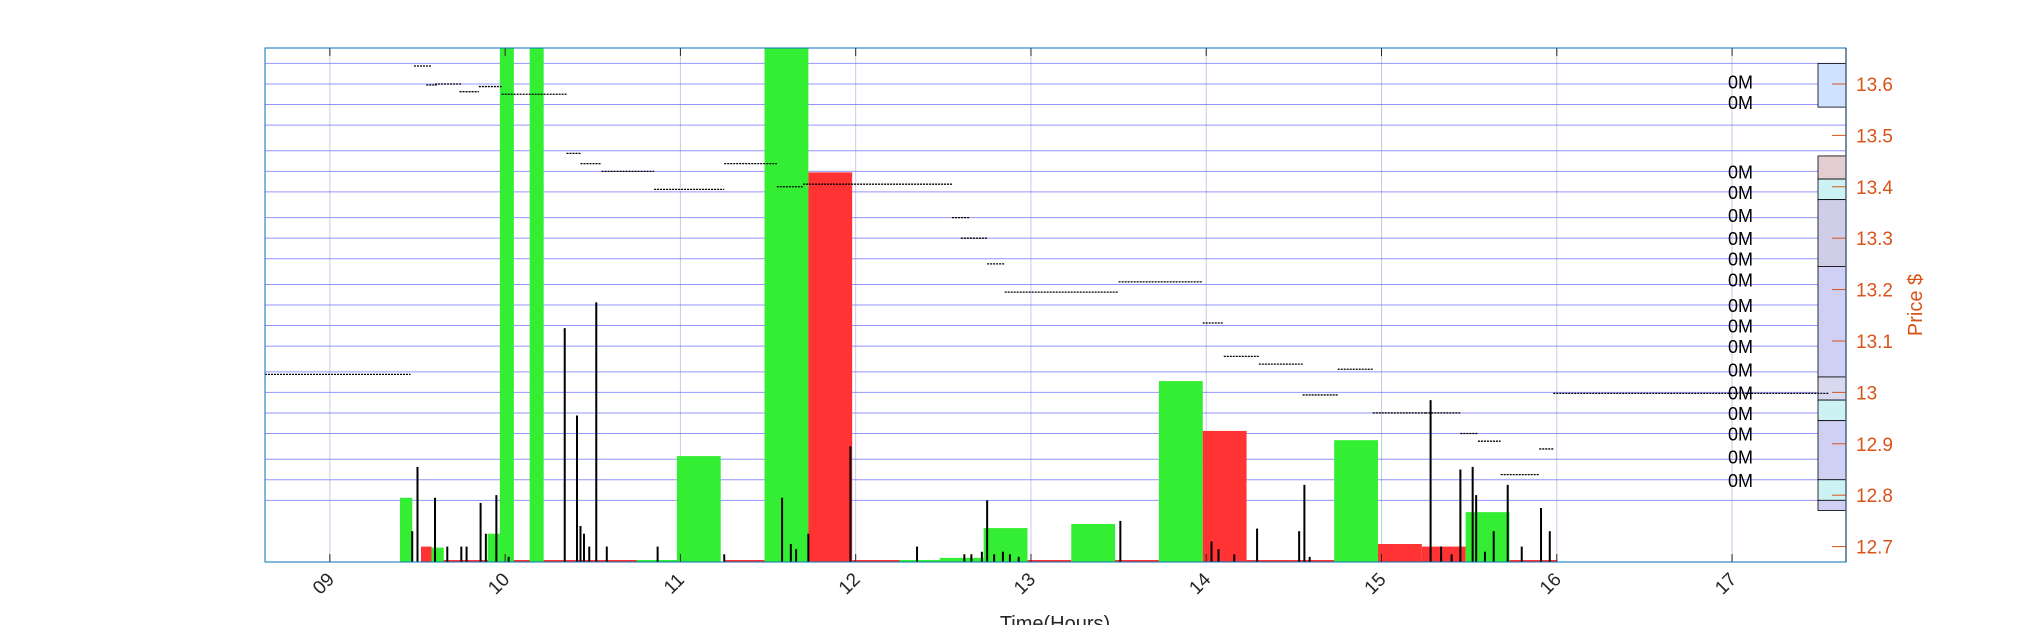  What do you see at coordinates (1376, 584) in the screenshot?
I see `x-tick-label: 15` at bounding box center [1376, 584].